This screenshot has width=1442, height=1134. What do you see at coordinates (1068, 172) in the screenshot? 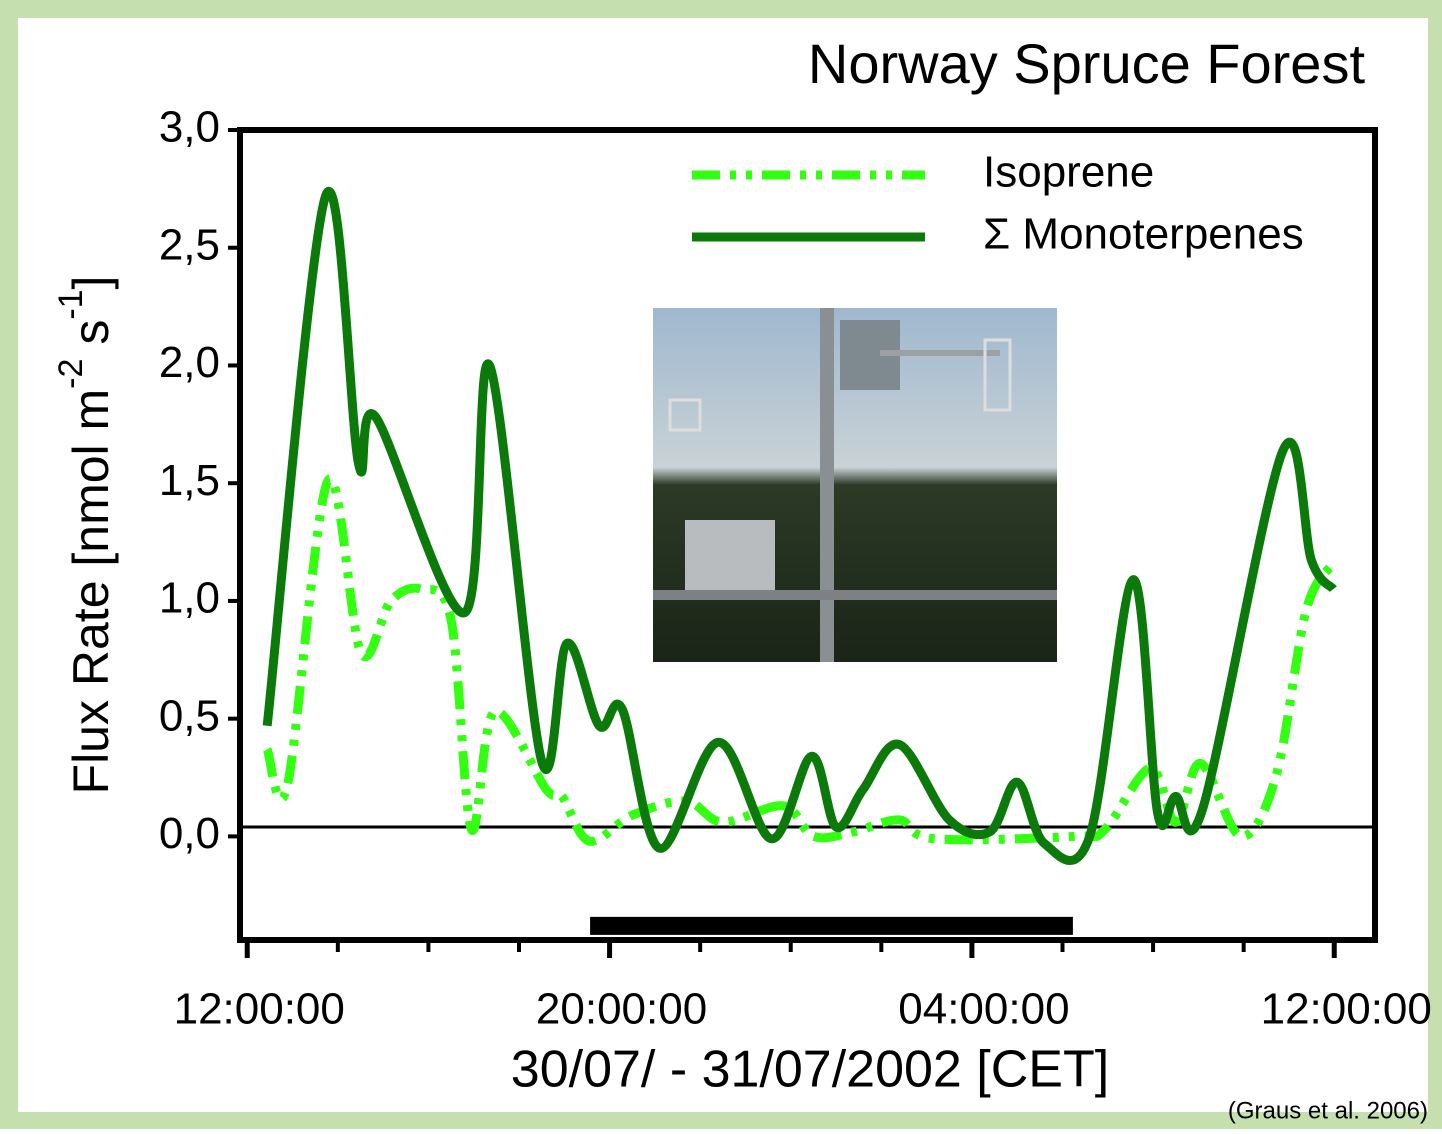
I see `legend-label: Isoprene` at bounding box center [1068, 172].